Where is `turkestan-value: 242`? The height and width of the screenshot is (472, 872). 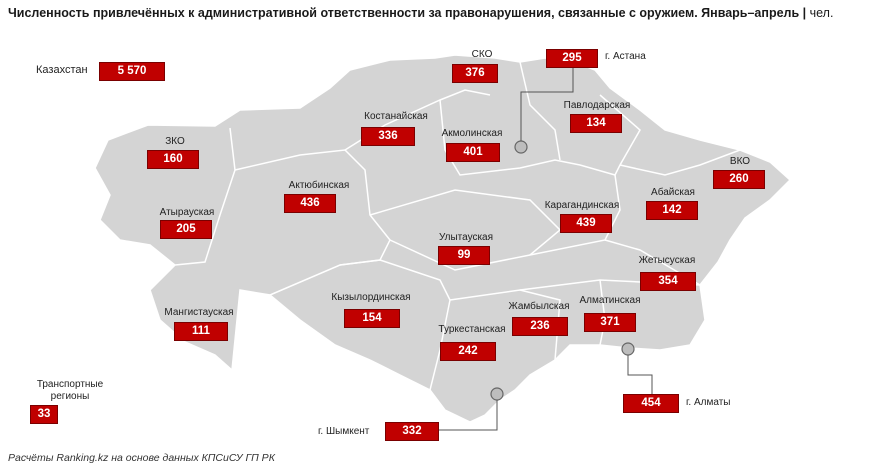 turkestan-value: 242 is located at coordinates (468, 351).